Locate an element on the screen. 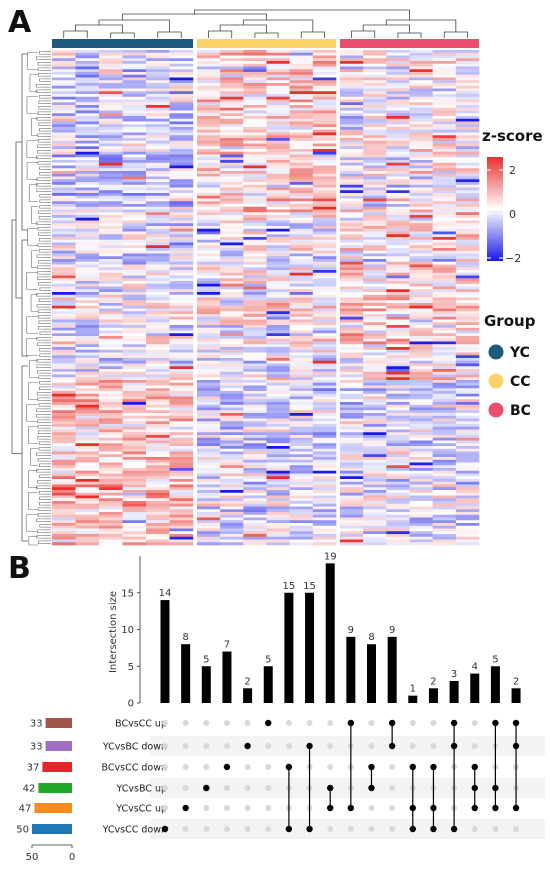 The width and height of the screenshot is (550, 871). y-tick-10: 10 is located at coordinates (127, 630).